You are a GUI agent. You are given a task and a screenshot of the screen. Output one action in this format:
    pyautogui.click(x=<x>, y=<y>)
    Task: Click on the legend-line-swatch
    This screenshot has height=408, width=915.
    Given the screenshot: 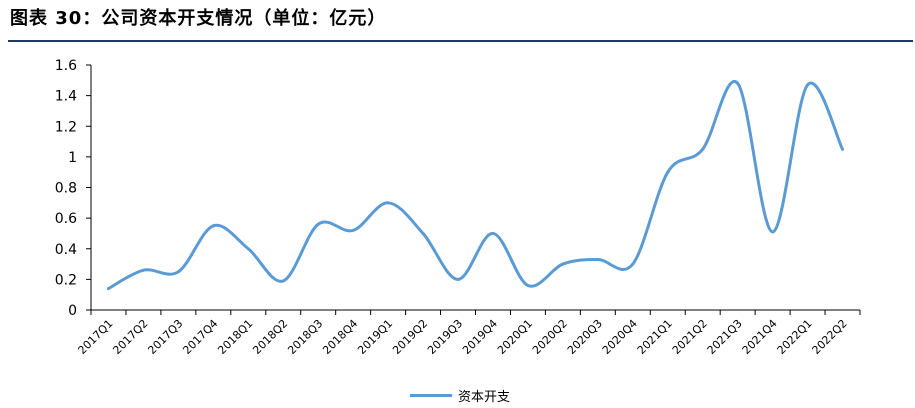 What is the action you would take?
    pyautogui.click(x=431, y=395)
    